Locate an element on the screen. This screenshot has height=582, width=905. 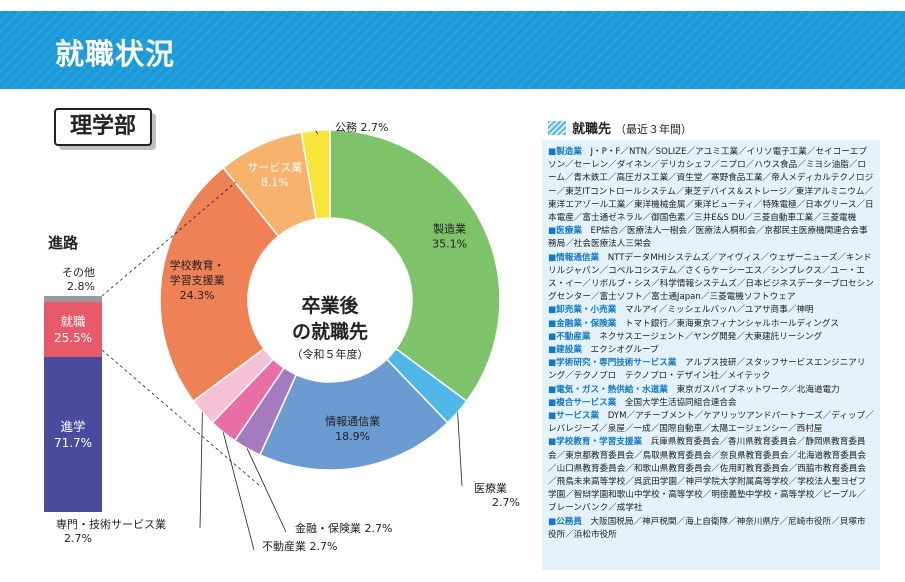
slice-name-label: 医療業 is located at coordinates (490, 488).